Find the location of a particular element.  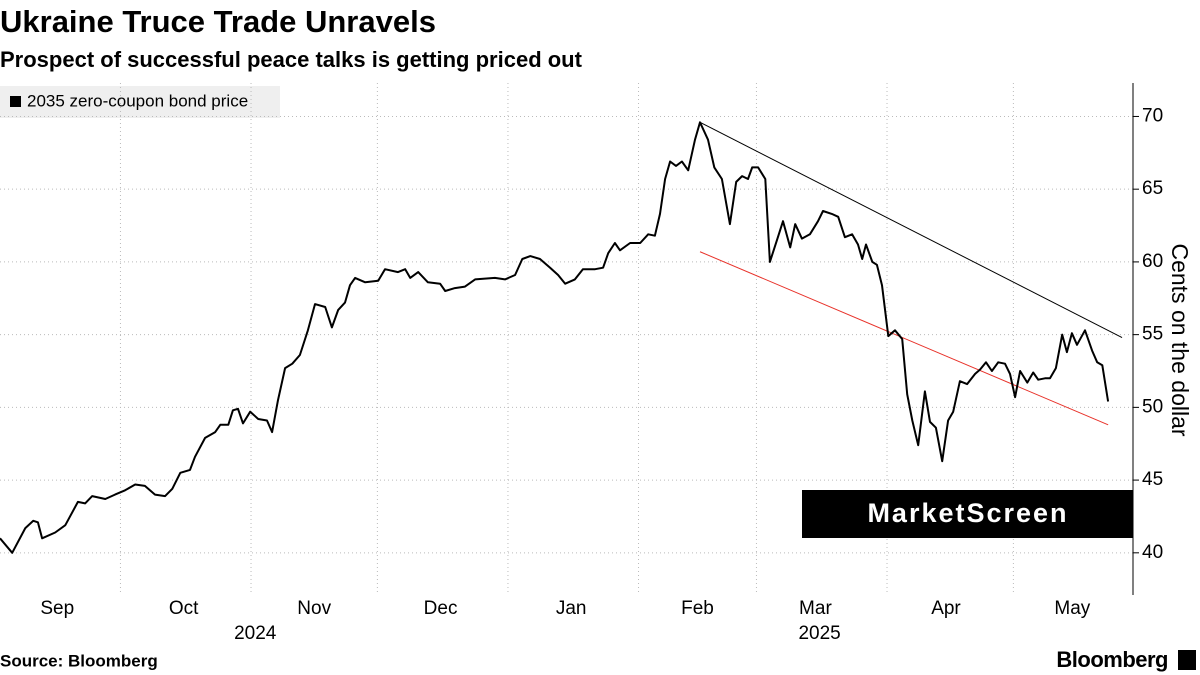

y-axis-label: Cents on the dollar is located at coordinates (1180, 339).